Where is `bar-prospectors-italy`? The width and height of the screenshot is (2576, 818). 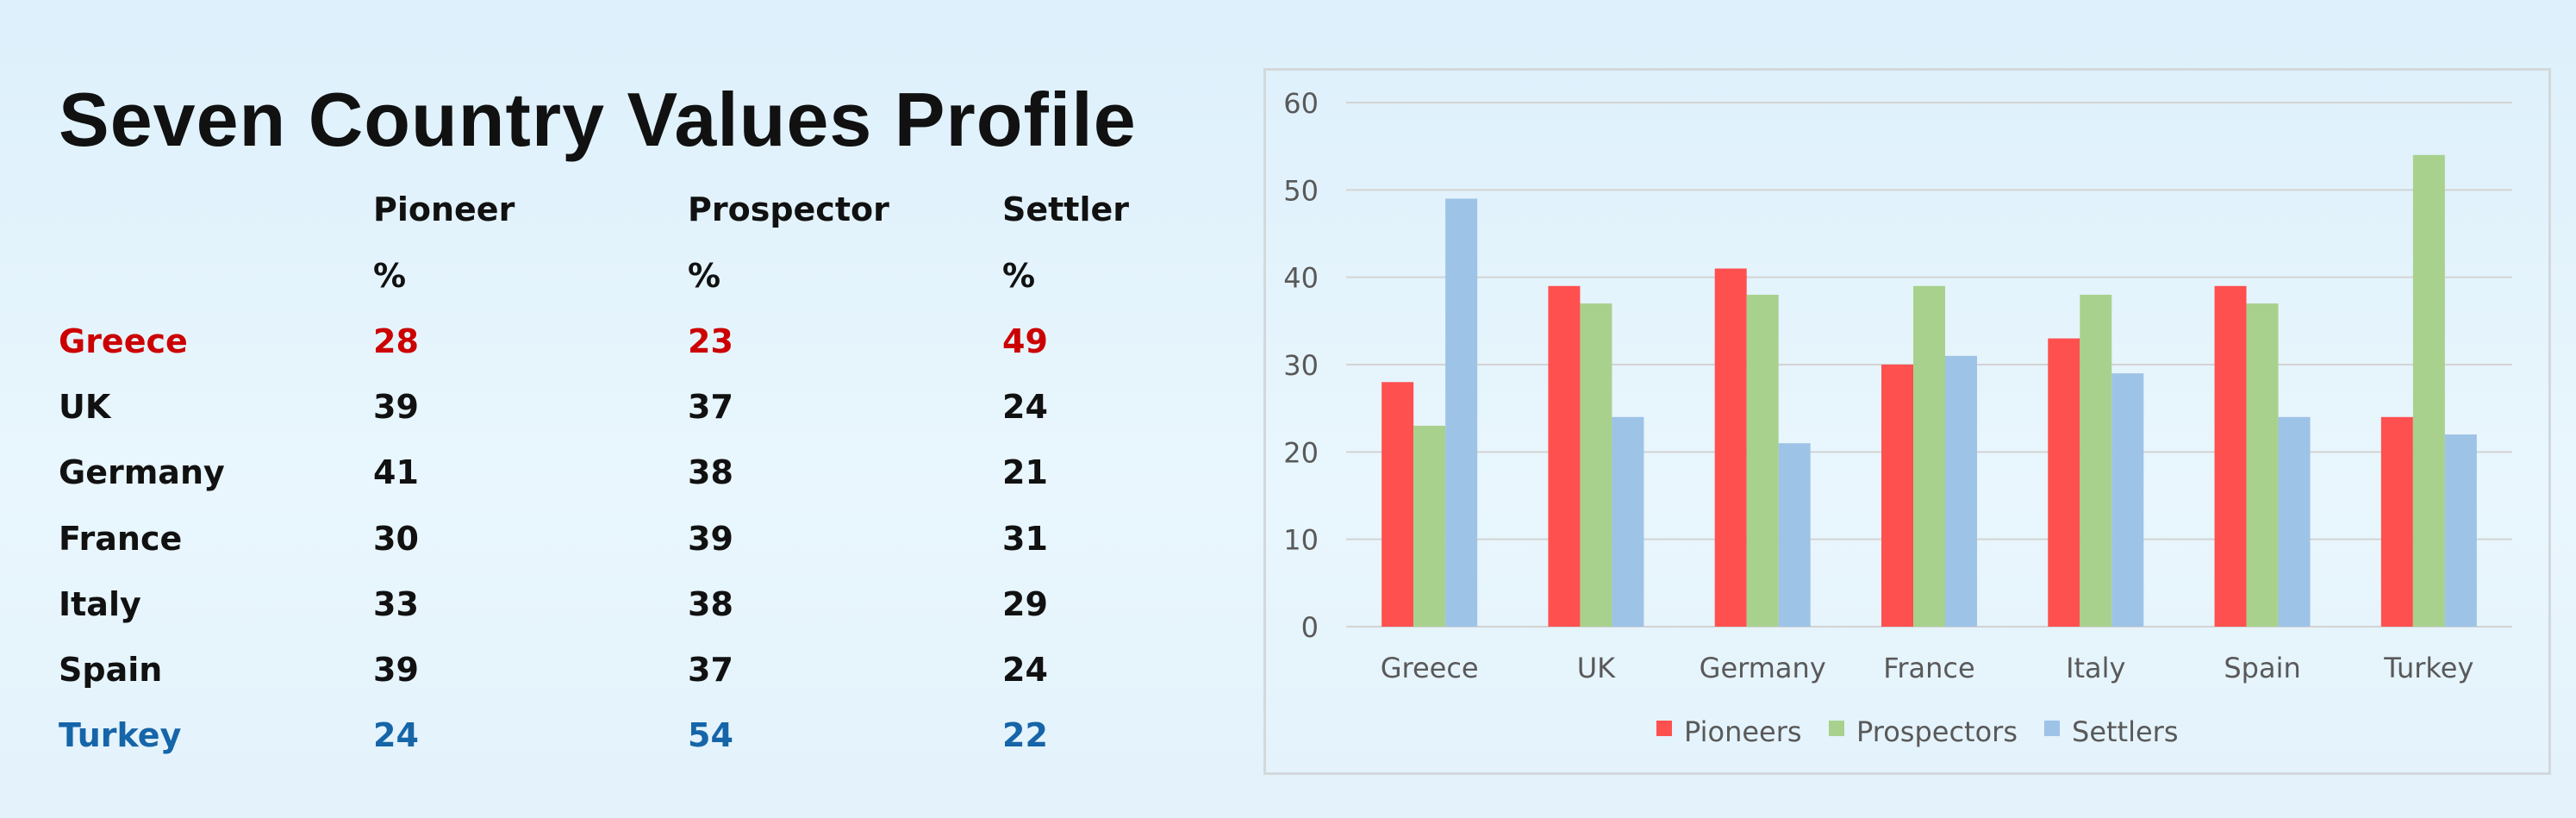 bar-prospectors-italy is located at coordinates (2096, 461).